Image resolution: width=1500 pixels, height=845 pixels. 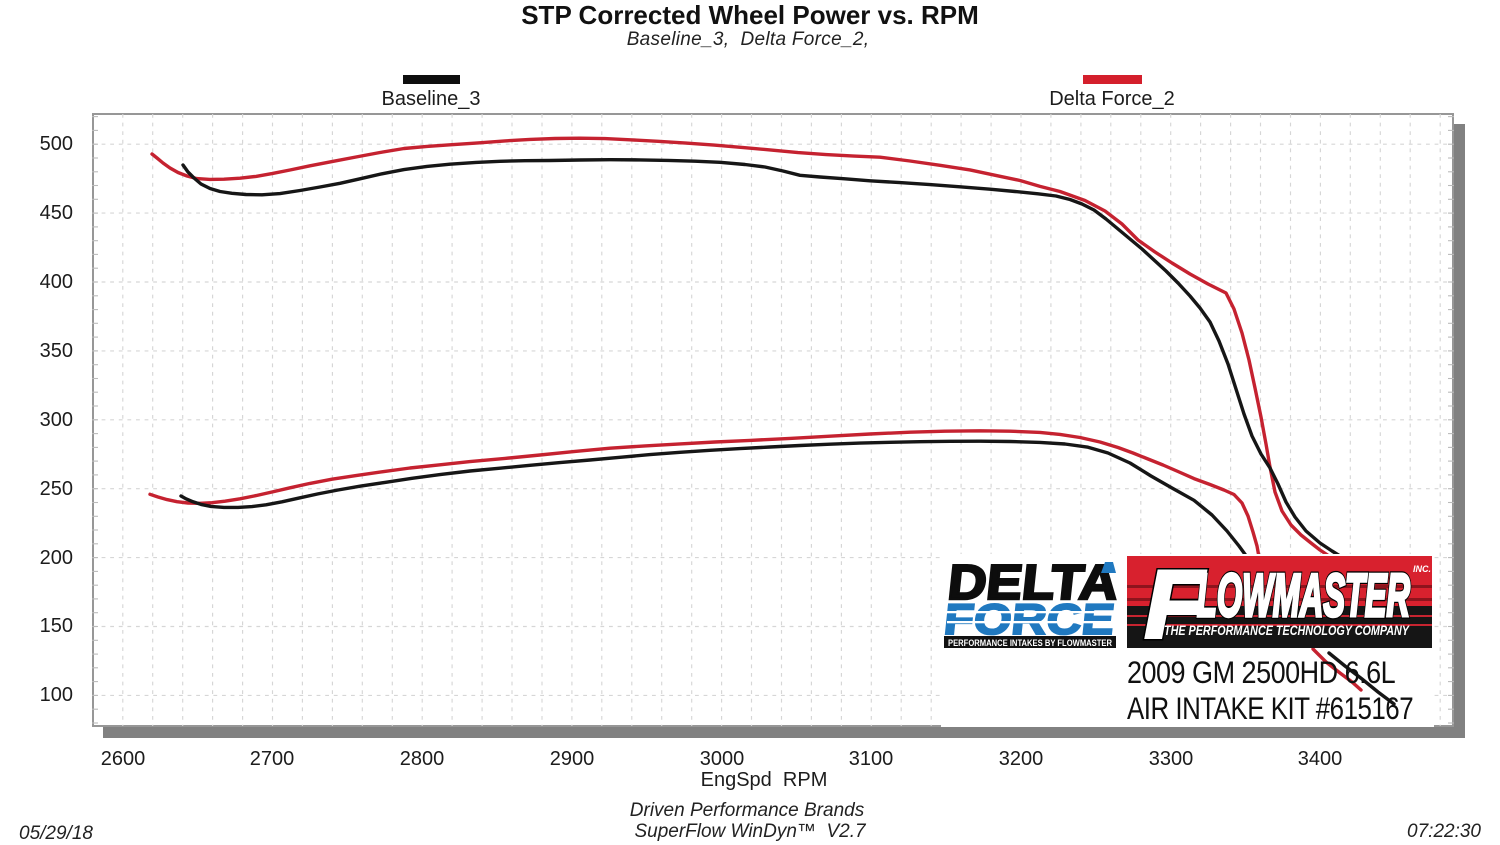 What do you see at coordinates (1175, 602) in the screenshot?
I see `svg-text: F` at bounding box center [1175, 602].